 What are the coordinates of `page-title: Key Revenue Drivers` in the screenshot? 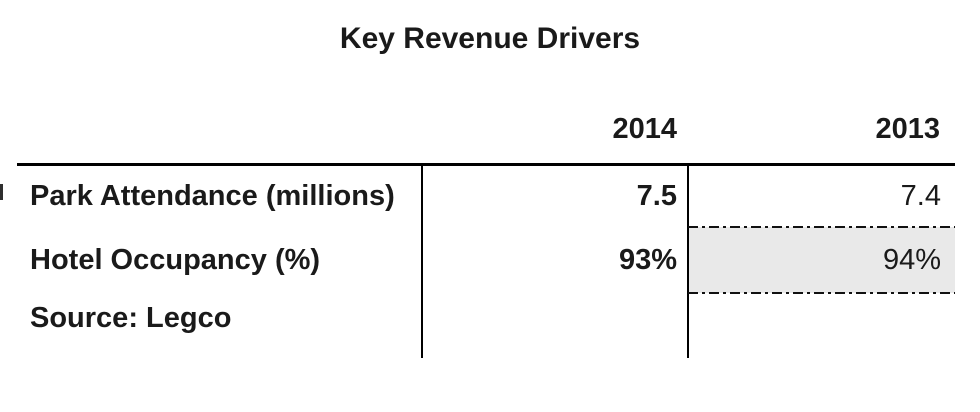 It's located at (490, 38).